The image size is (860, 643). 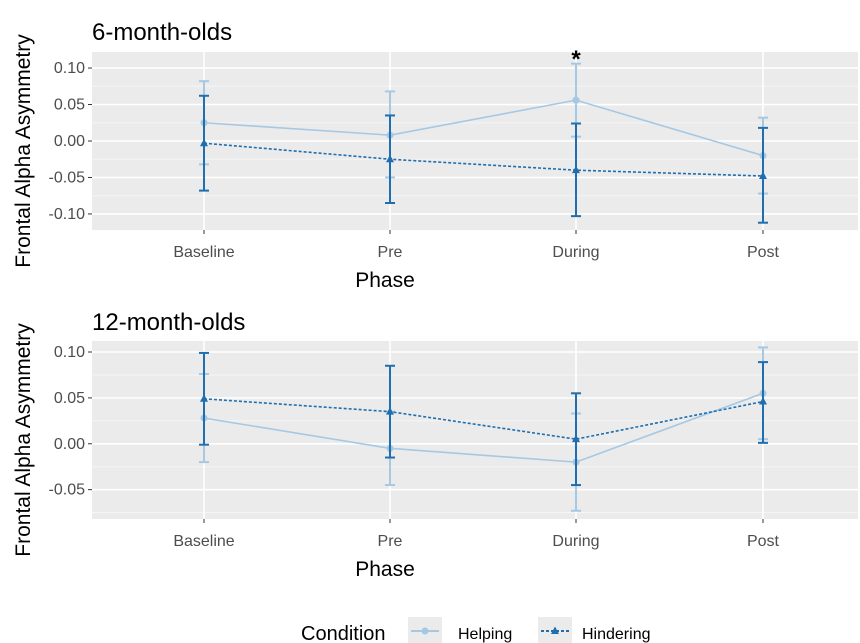 I want to click on panel-title: 12-month-olds, so click(x=168, y=322).